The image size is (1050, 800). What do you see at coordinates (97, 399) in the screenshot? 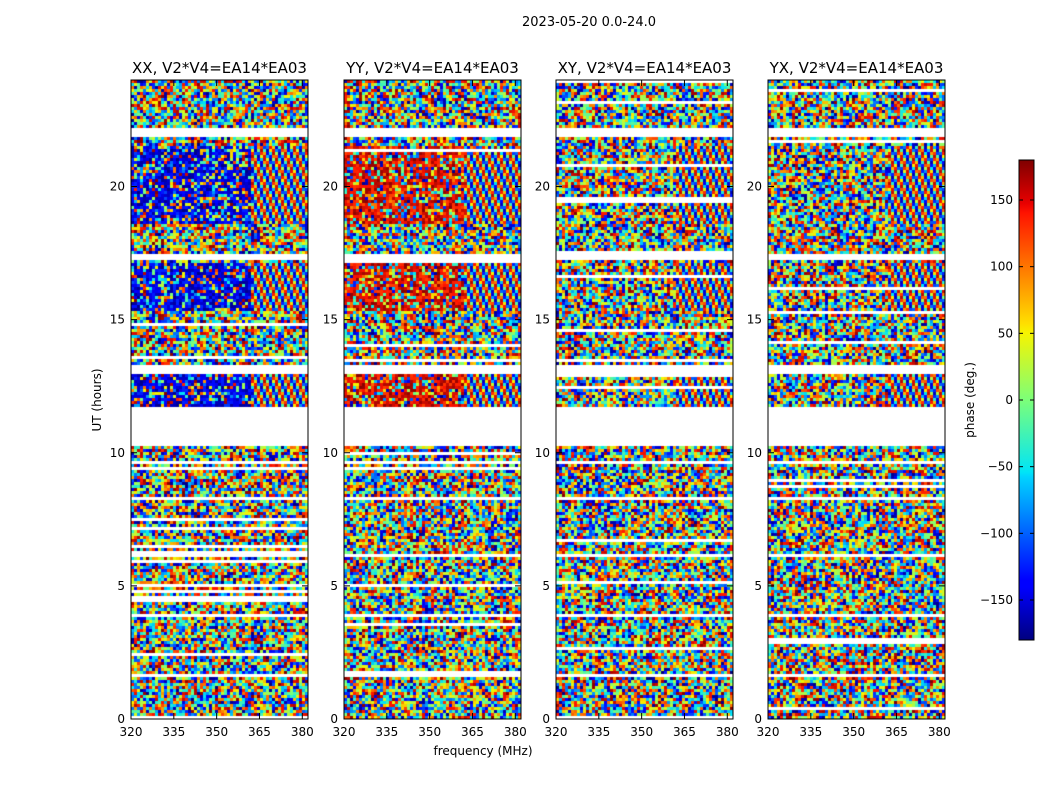
I see `y-axis-label: UT (hours)` at bounding box center [97, 399].